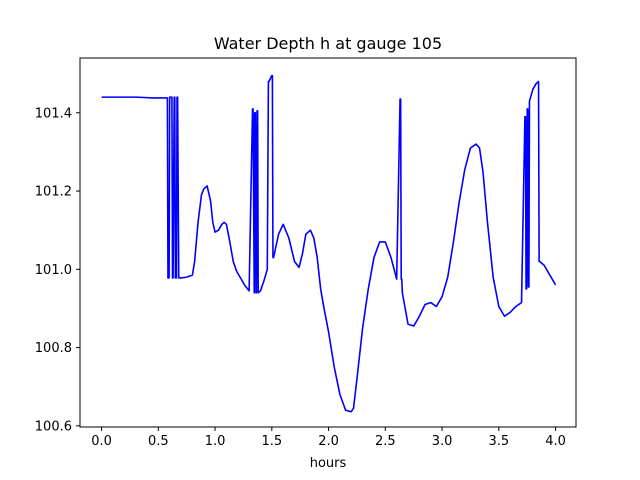 This screenshot has height=480, width=640. Describe the element at coordinates (53, 348) in the screenshot. I see `y-tick-label: 100.8` at that location.